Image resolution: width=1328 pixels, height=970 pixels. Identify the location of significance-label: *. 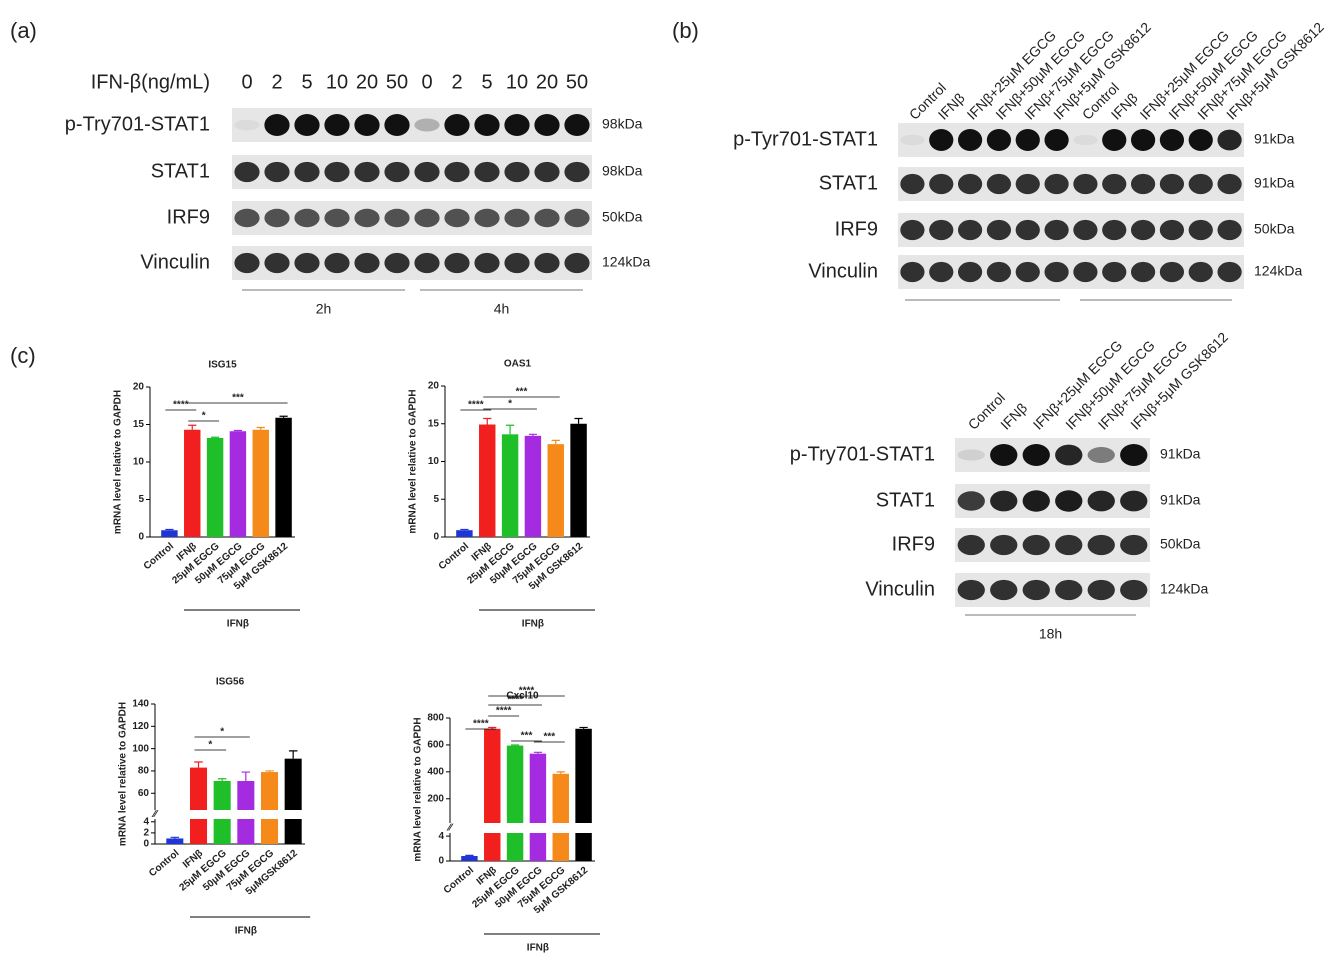
(222, 732).